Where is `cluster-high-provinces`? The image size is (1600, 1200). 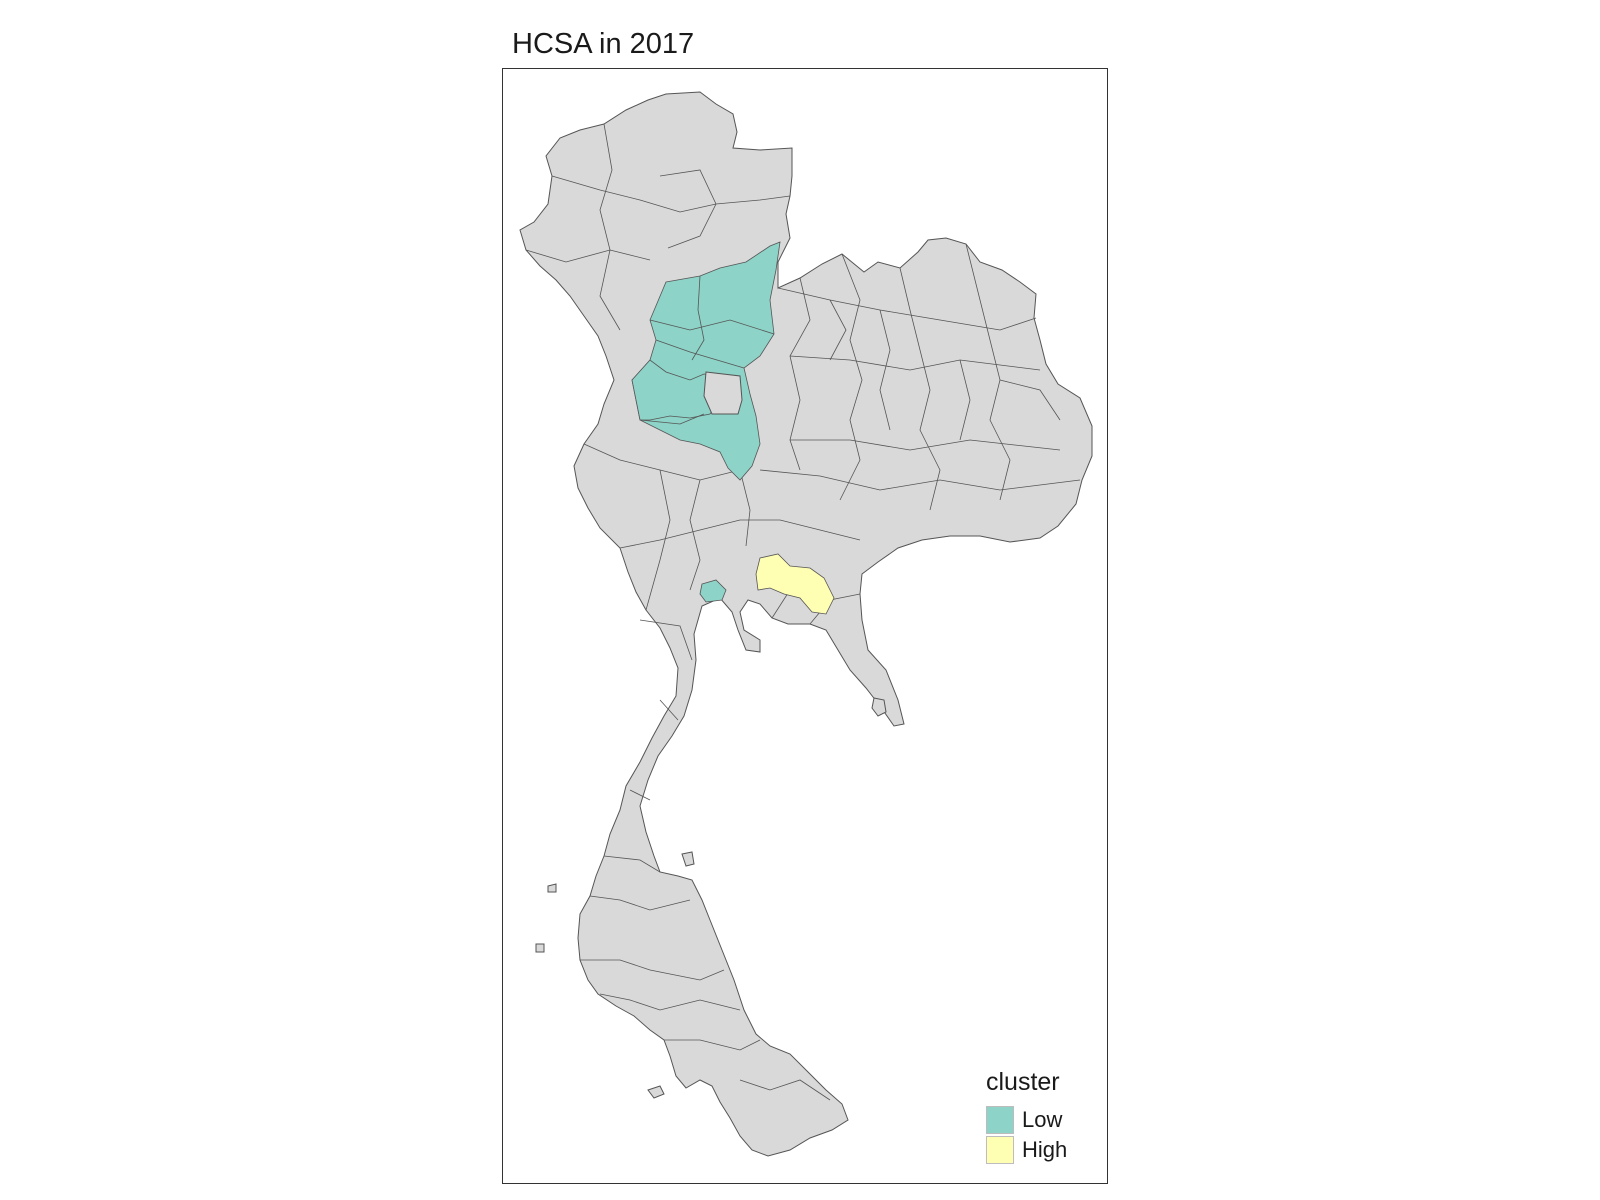 cluster-high-provinces is located at coordinates (795, 584).